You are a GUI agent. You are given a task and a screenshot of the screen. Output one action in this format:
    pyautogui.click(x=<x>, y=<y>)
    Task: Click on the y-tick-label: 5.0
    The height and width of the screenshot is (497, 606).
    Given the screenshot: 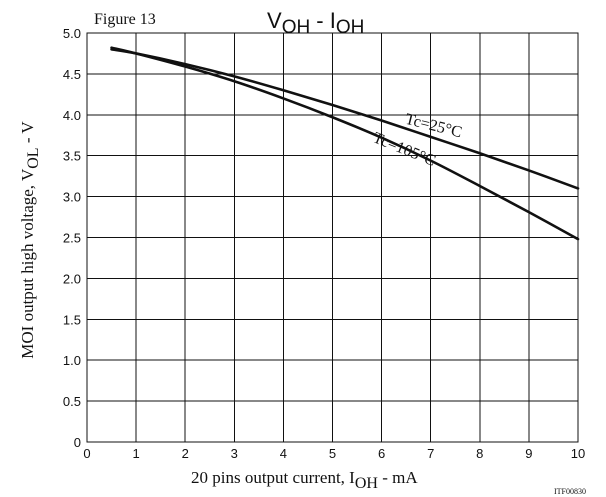 What is the action you would take?
    pyautogui.click(x=72, y=33)
    